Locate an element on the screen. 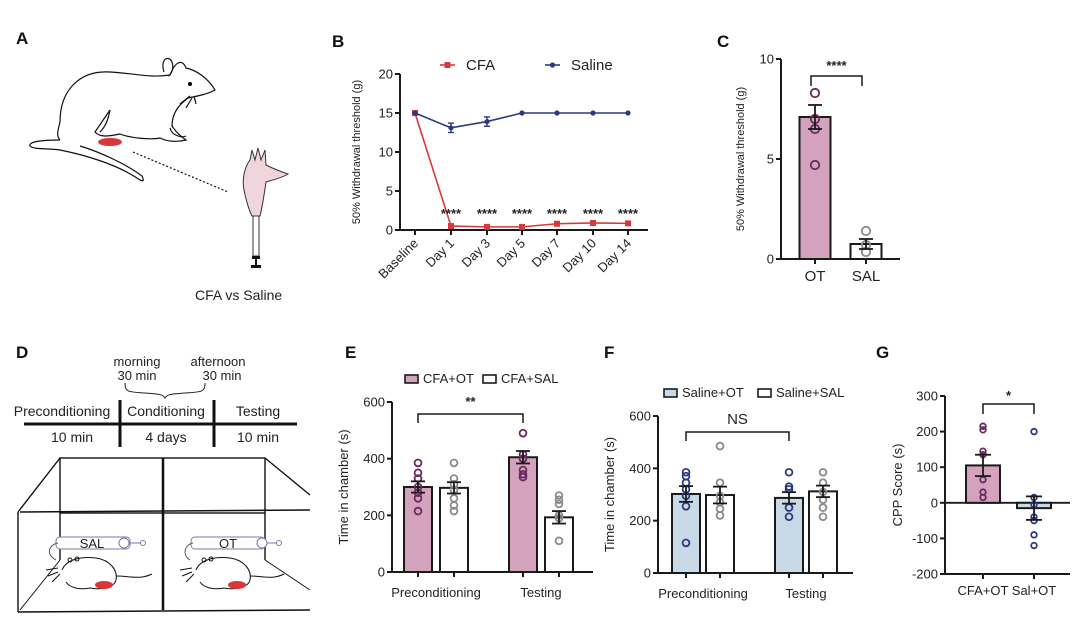 The width and height of the screenshot is (1080, 635). zoom-dotted-line is located at coordinates (180, 172).